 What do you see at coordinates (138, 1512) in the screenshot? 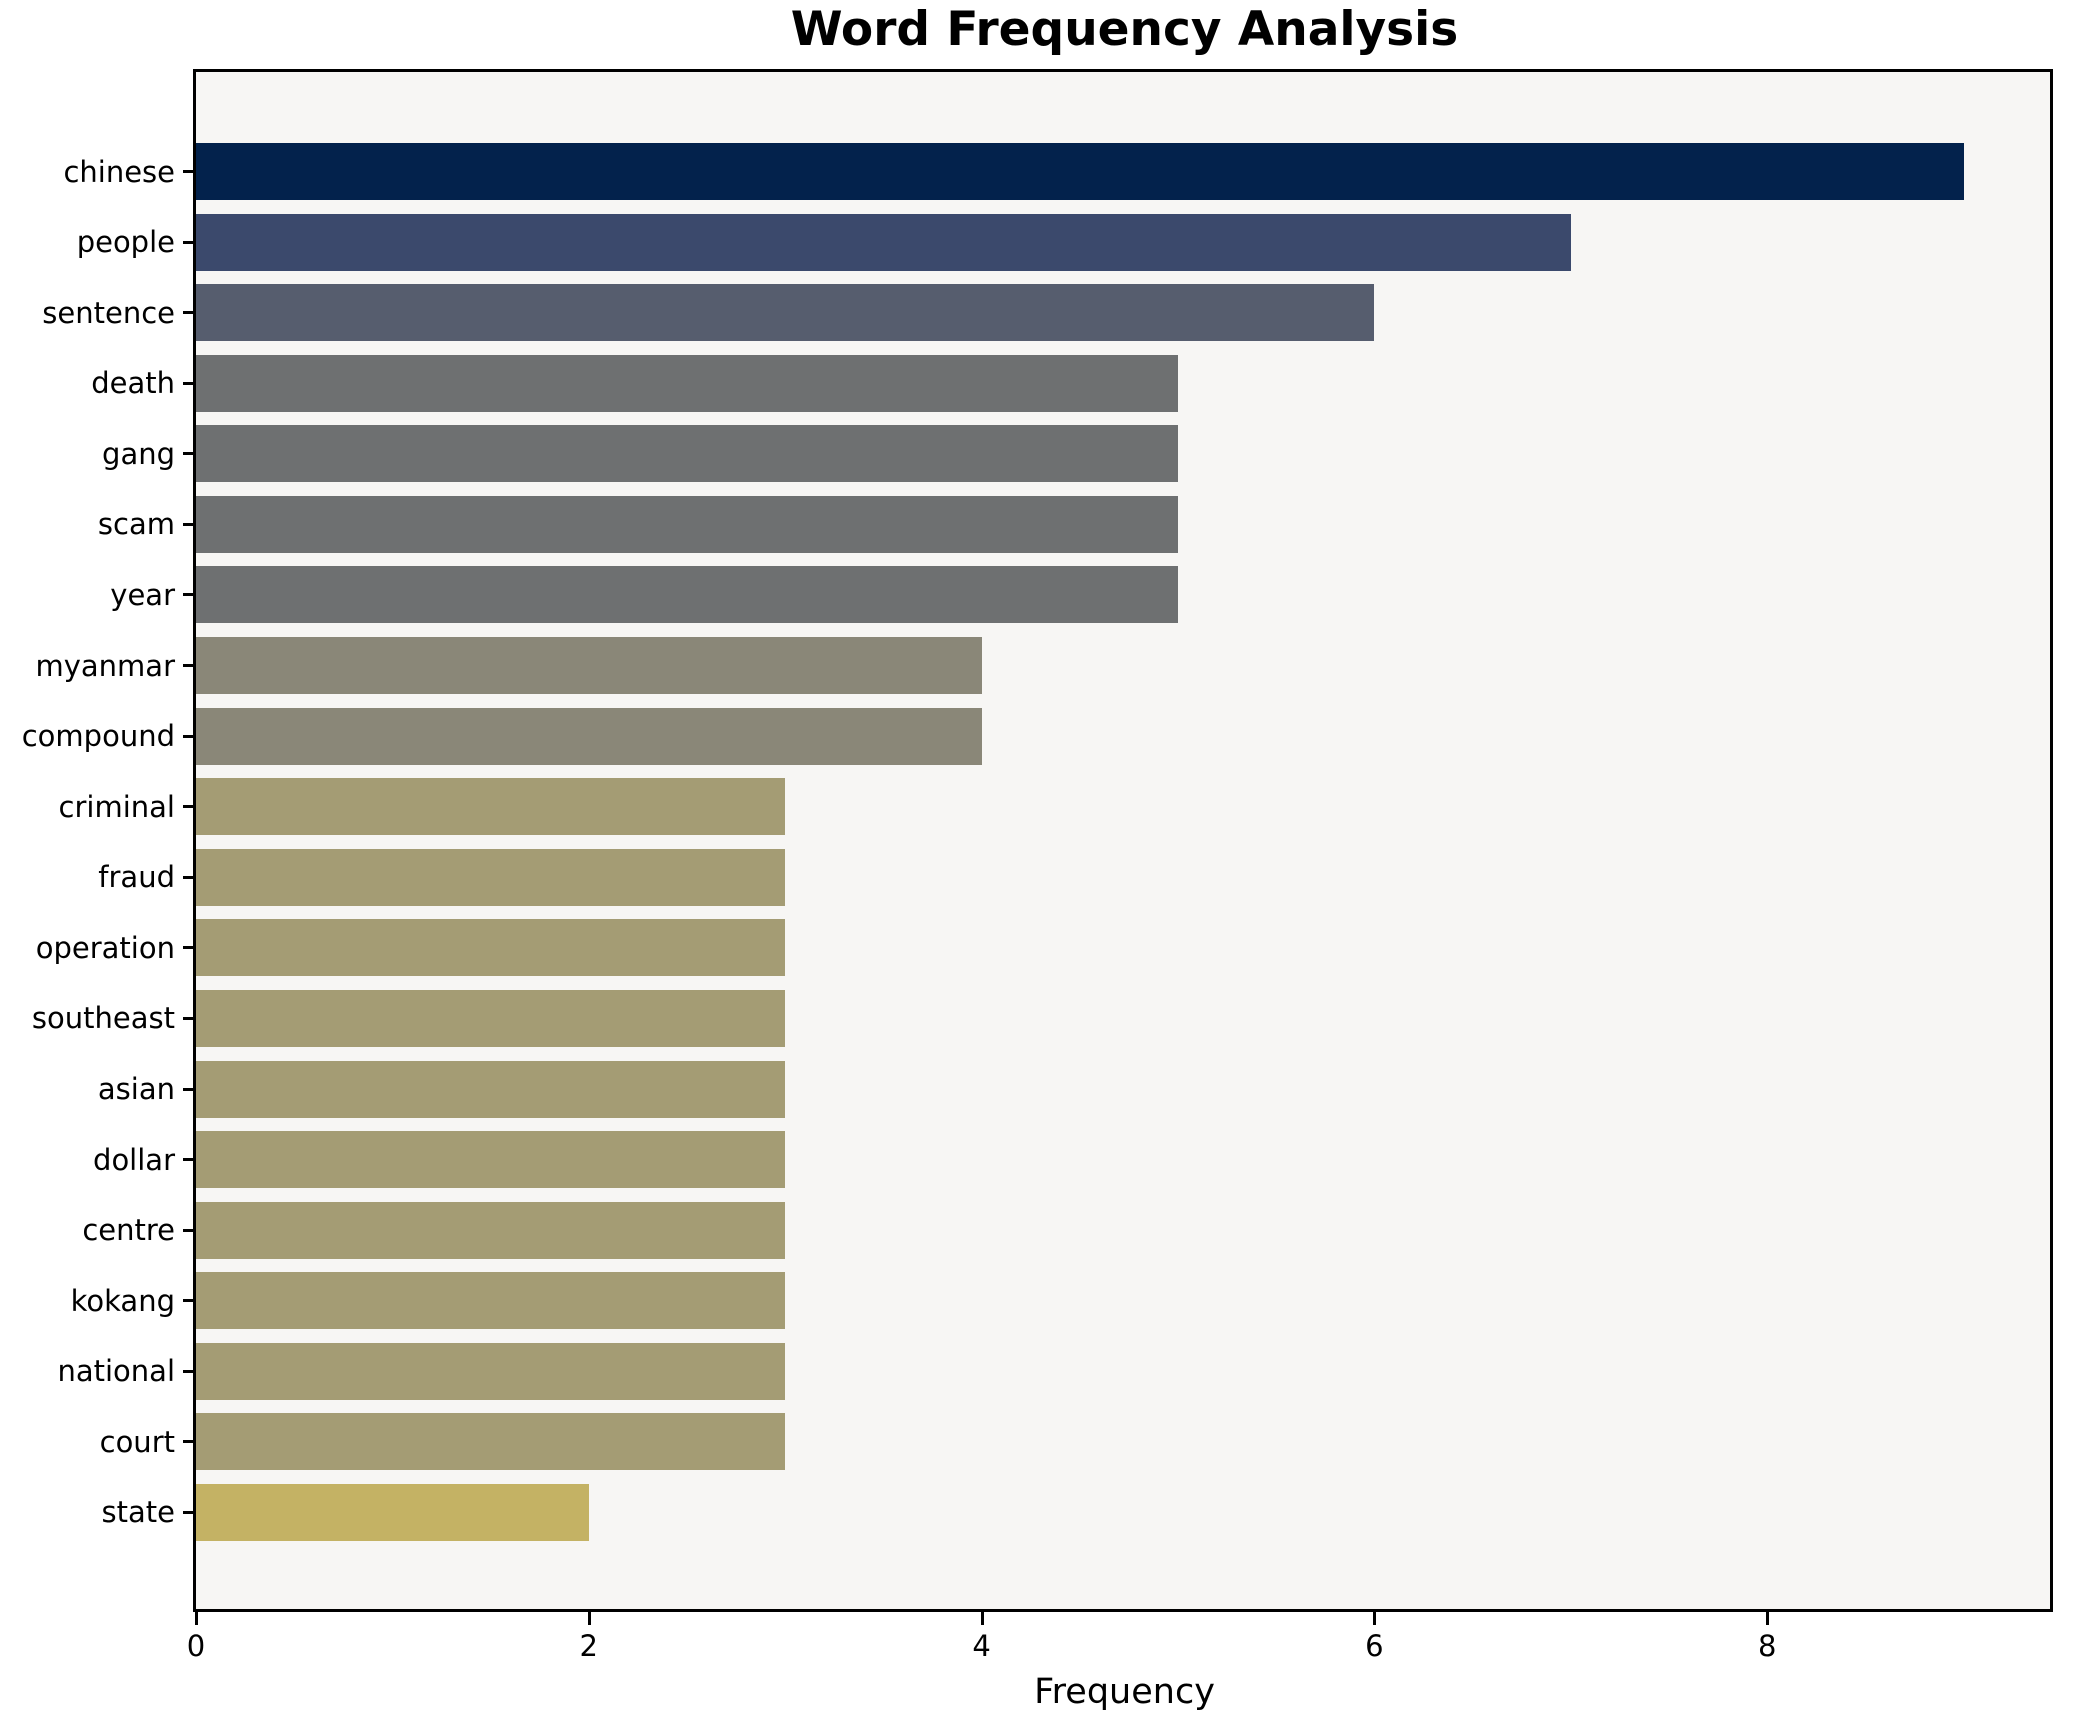
I see `y-label-state: state` at bounding box center [138, 1512].